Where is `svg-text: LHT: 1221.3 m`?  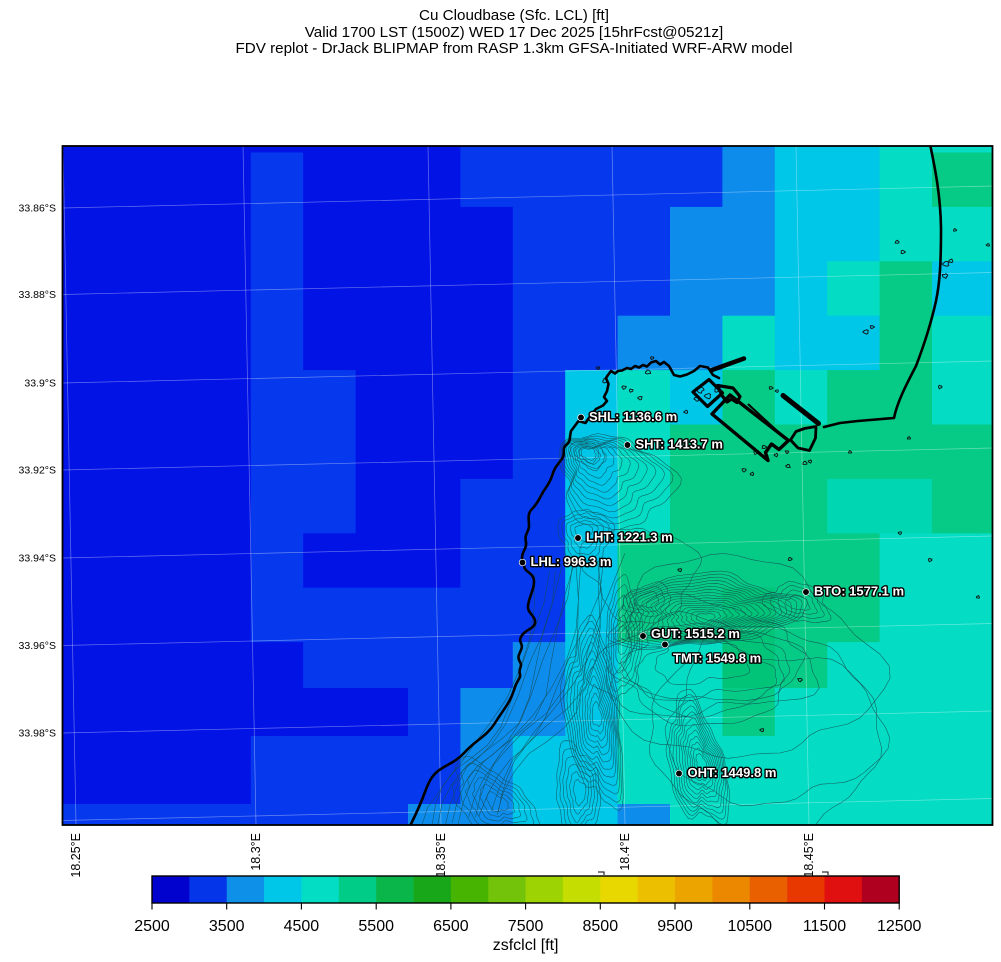
svg-text: LHT: 1221.3 m is located at coordinates (629, 537).